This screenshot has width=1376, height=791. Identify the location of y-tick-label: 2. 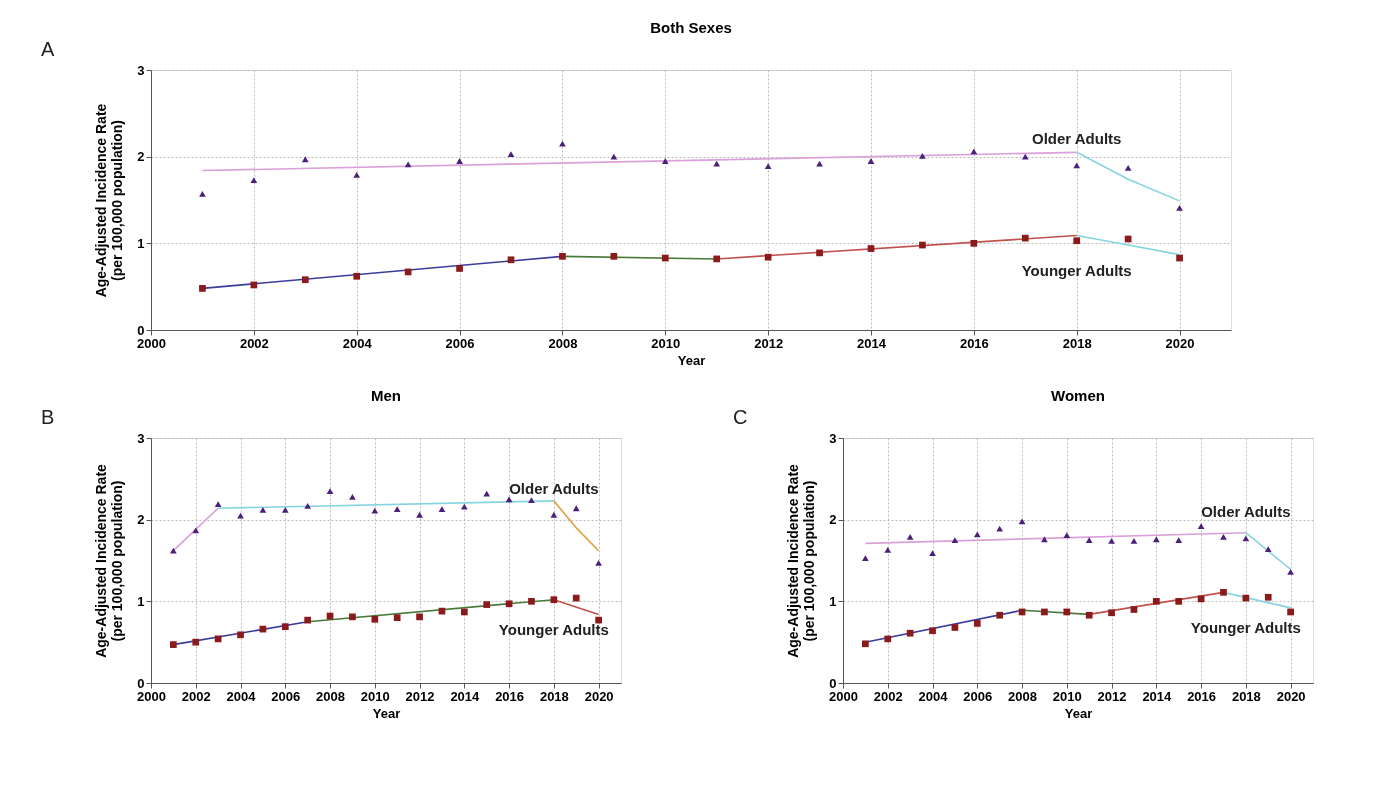
(141, 520).